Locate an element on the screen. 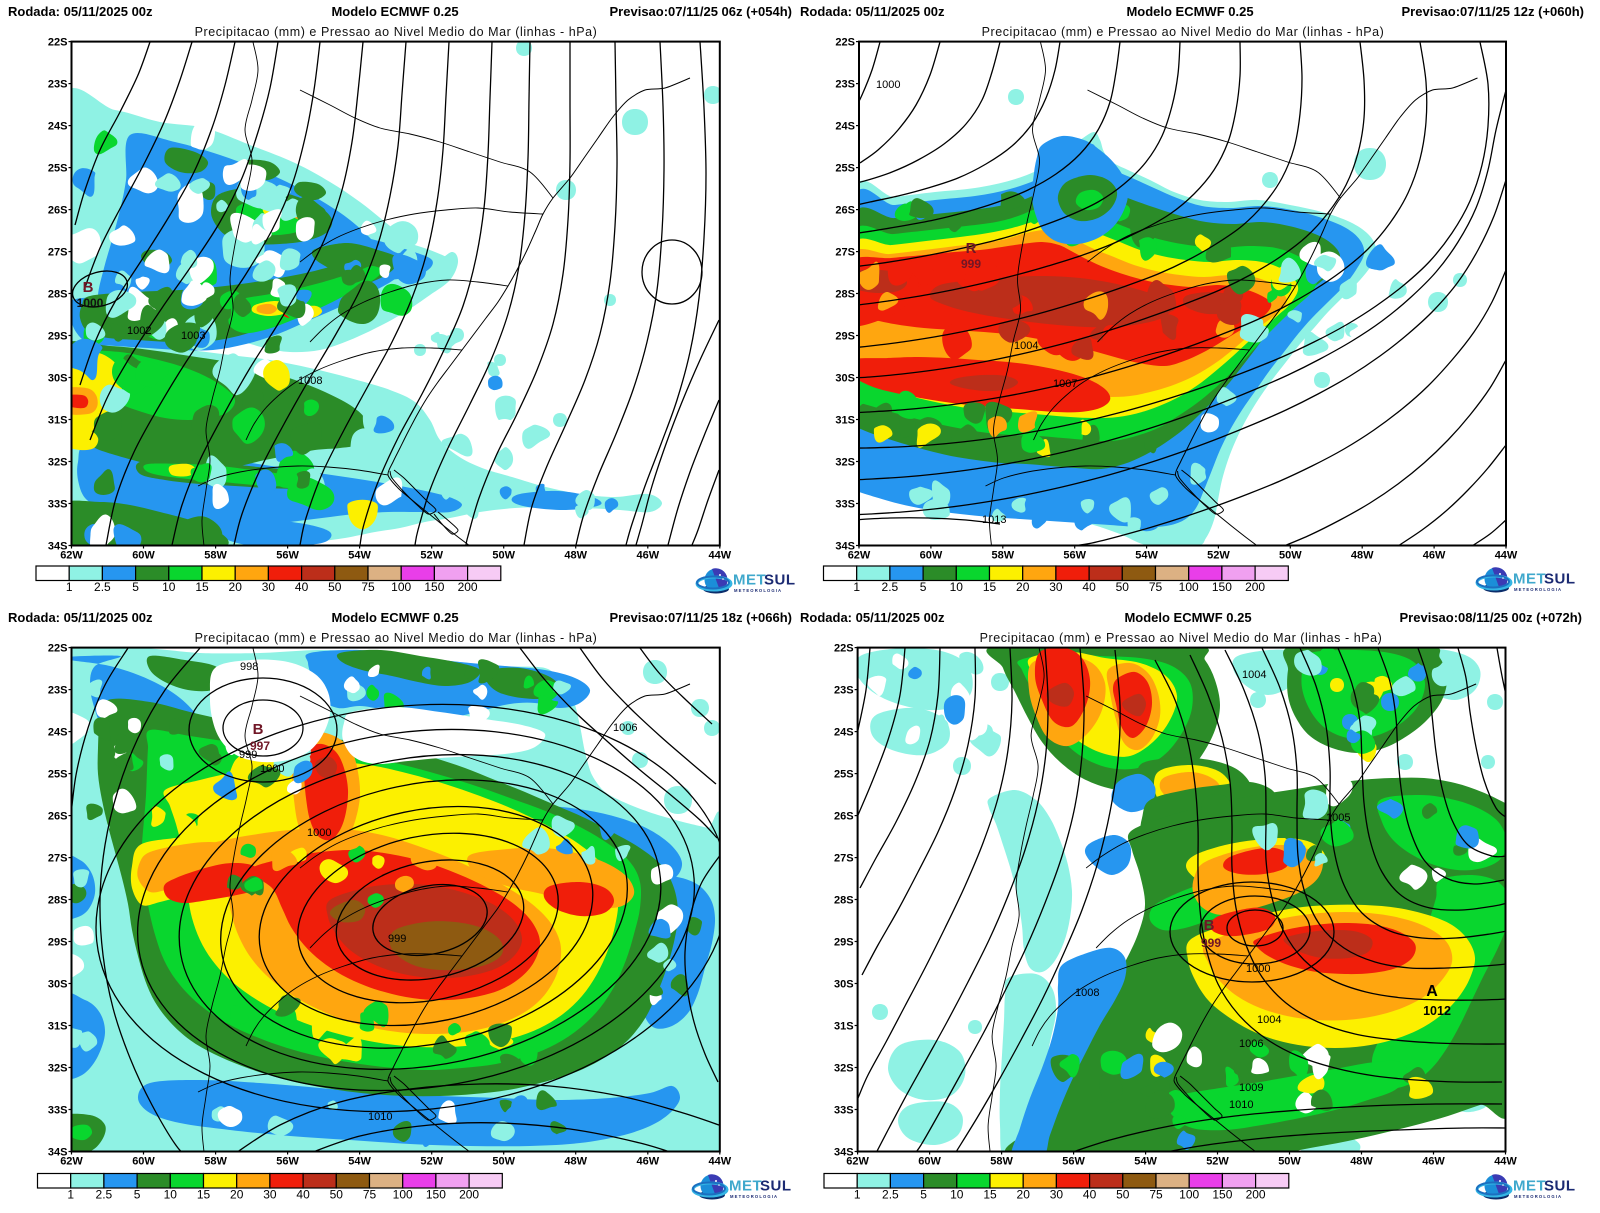 Image resolution: width=1600 pixels, height=1213 pixels. svg-text: 40 is located at coordinates (302, 587).